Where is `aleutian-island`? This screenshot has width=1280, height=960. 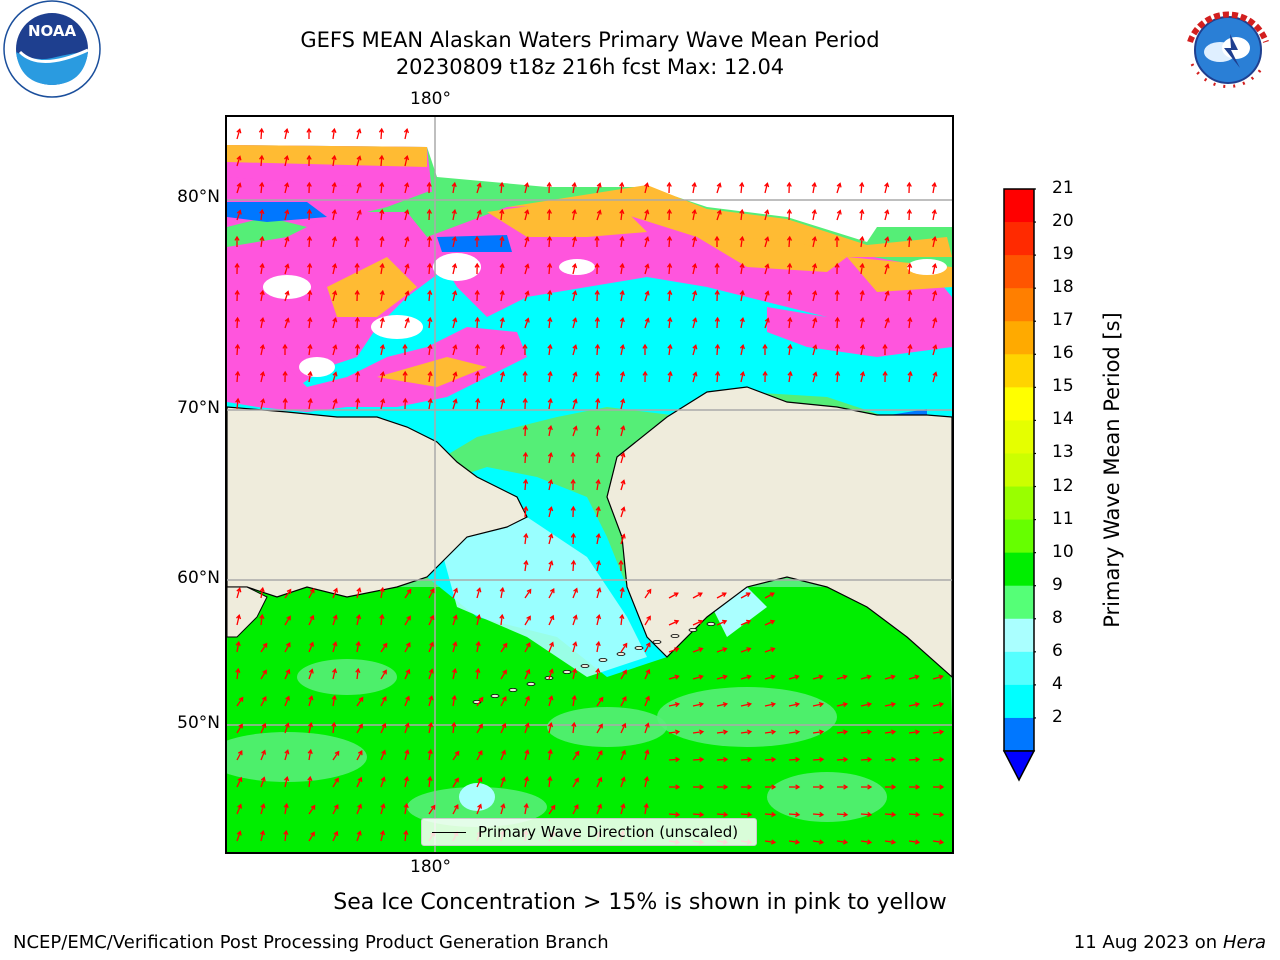
aleutian-island is located at coordinates (531, 684).